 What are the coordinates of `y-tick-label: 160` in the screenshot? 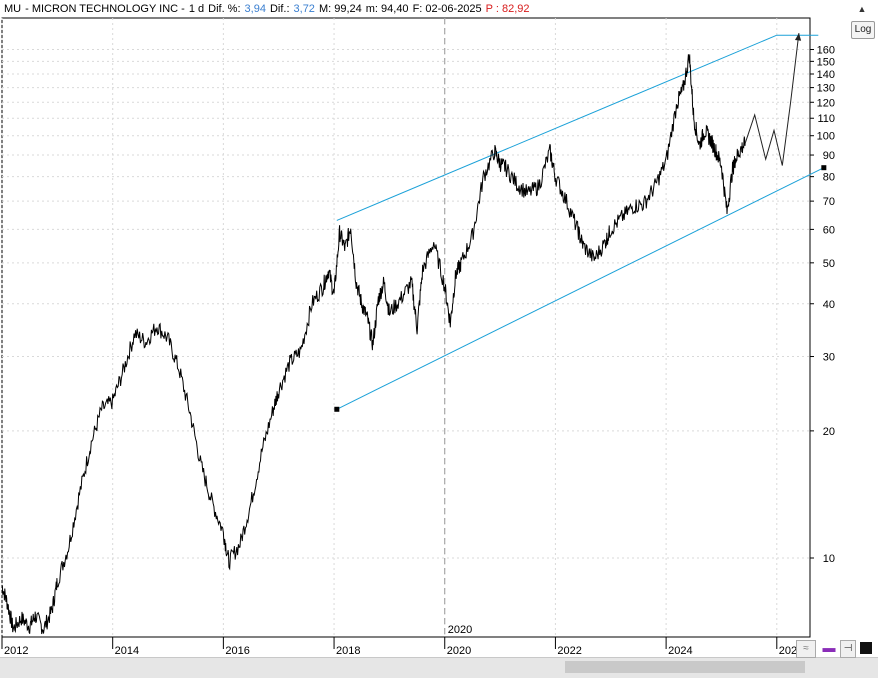 It's located at (826, 51).